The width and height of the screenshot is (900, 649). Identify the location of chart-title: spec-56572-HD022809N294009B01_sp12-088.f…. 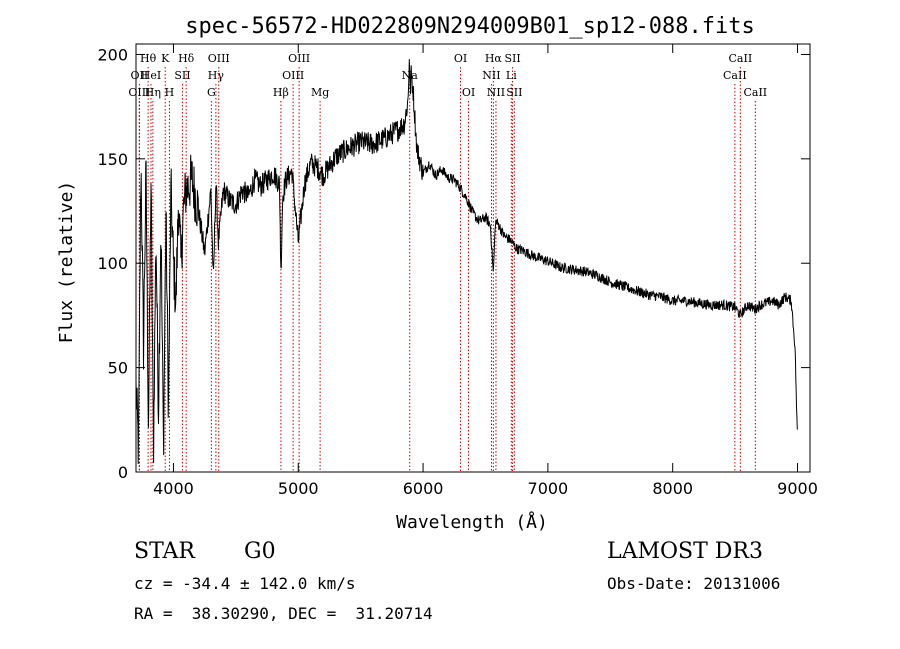
(470, 26).